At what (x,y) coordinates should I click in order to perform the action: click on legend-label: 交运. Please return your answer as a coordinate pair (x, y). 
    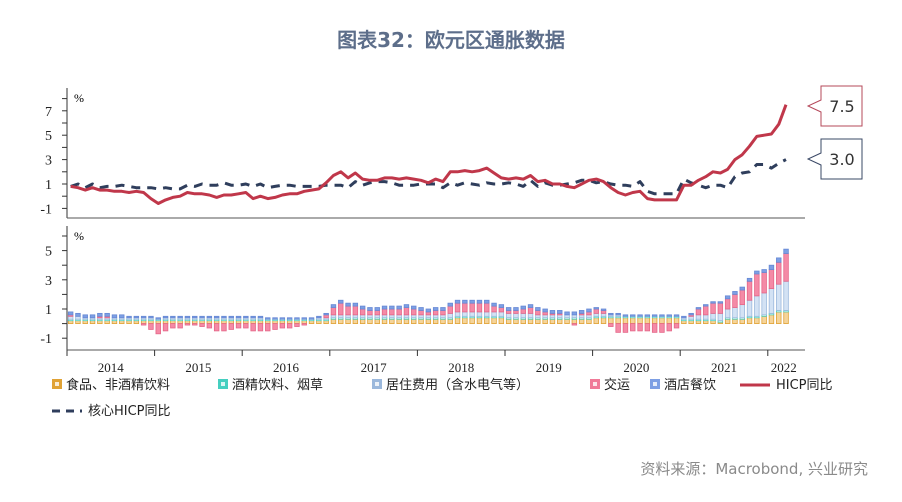
    Looking at the image, I should click on (617, 385).